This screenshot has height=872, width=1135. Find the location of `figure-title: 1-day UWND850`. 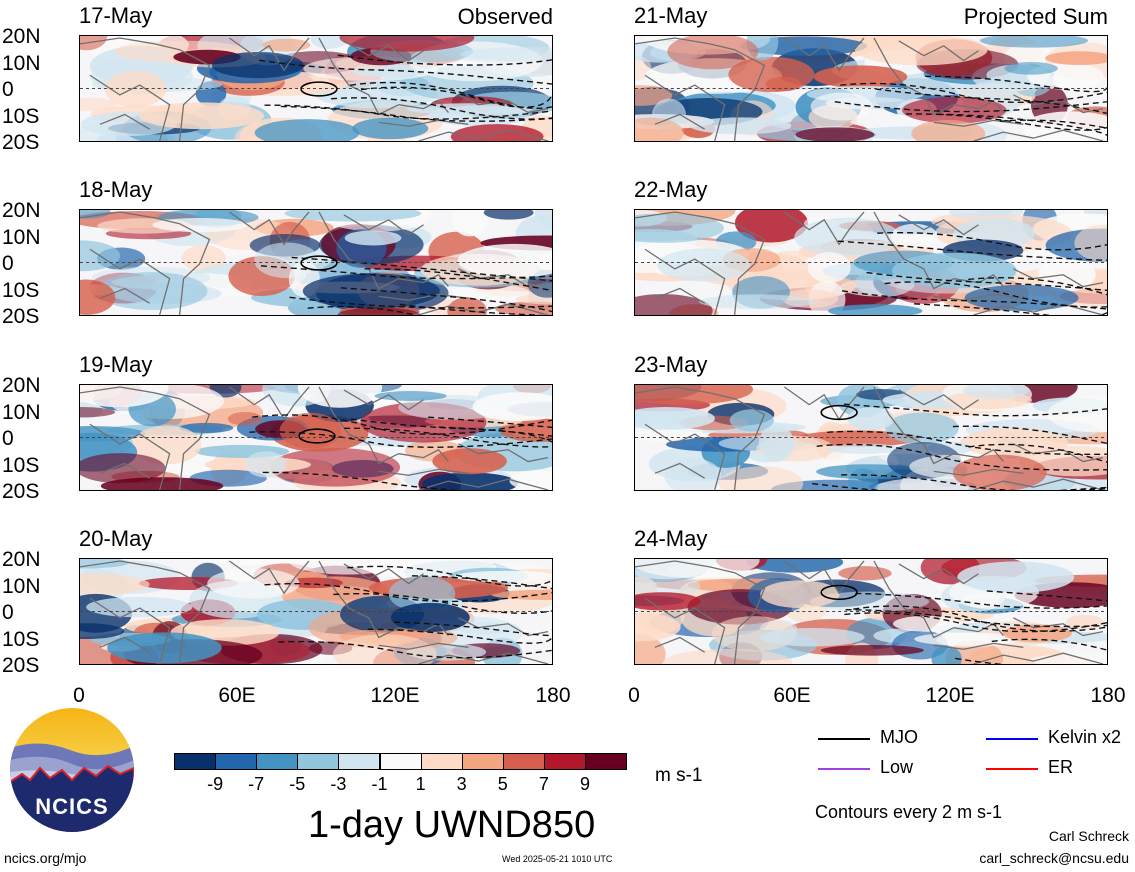

figure-title: 1-day UWND850 is located at coordinates (452, 825).